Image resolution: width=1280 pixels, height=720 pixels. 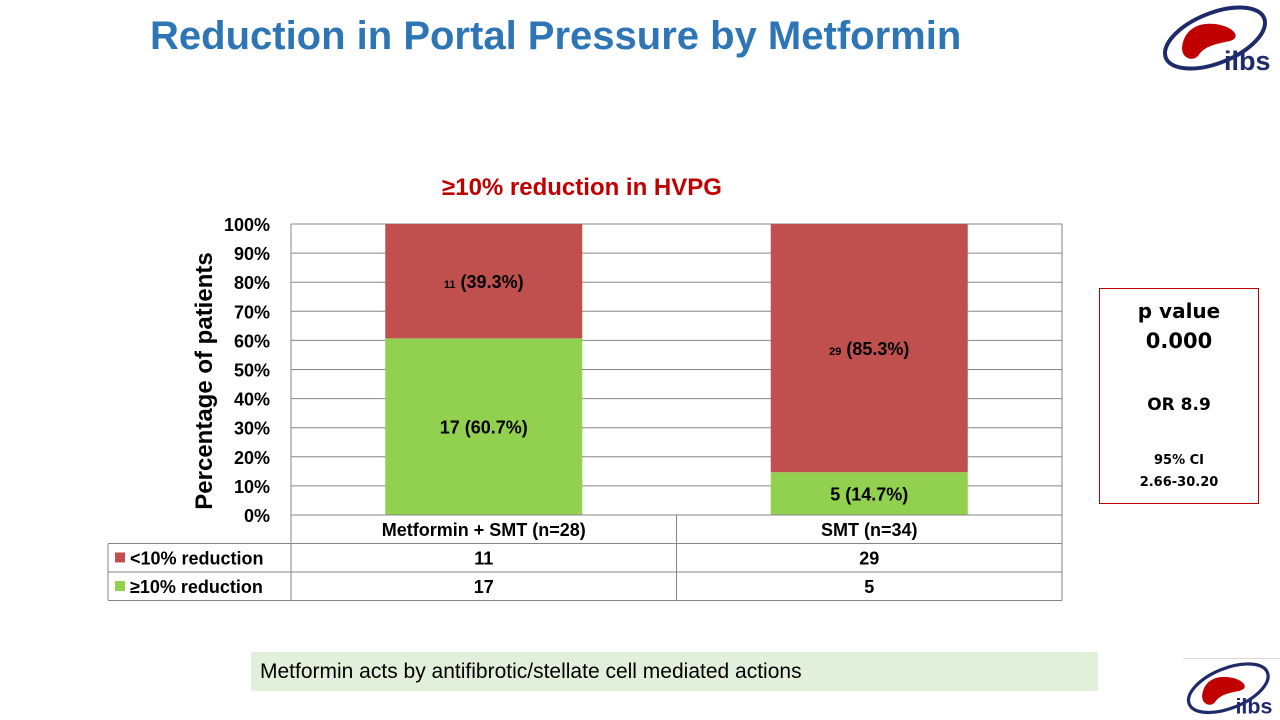 What do you see at coordinates (196, 587) in the screenshot?
I see `legend-label: ≥10% reduction` at bounding box center [196, 587].